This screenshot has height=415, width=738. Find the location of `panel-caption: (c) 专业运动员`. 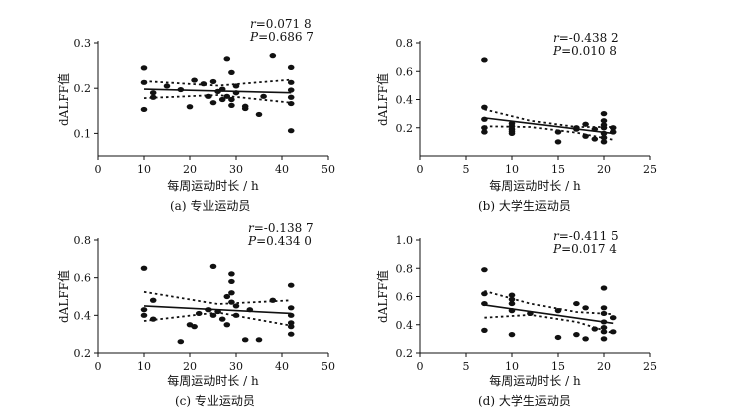

panel-caption: (c) 专业运动员 is located at coordinates (215, 400).